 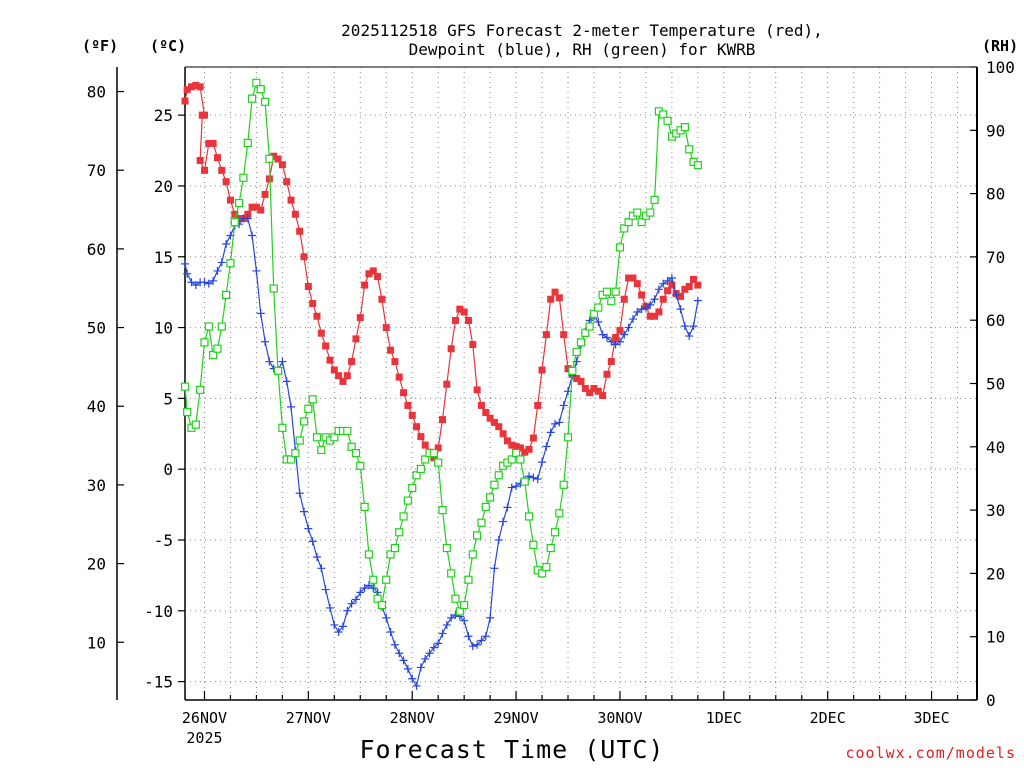 I want to click on celsius-tick-label: -15, so click(x=158, y=682).